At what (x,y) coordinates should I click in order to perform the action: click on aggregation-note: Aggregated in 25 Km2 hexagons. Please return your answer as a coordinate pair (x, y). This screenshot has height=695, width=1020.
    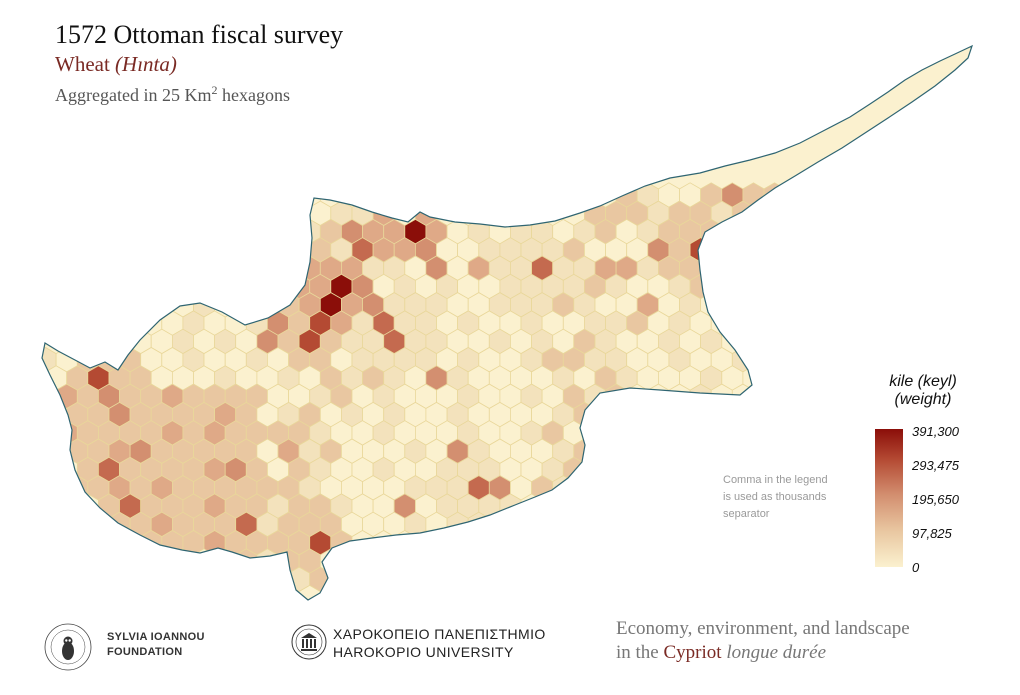
    Looking at the image, I should click on (172, 94).